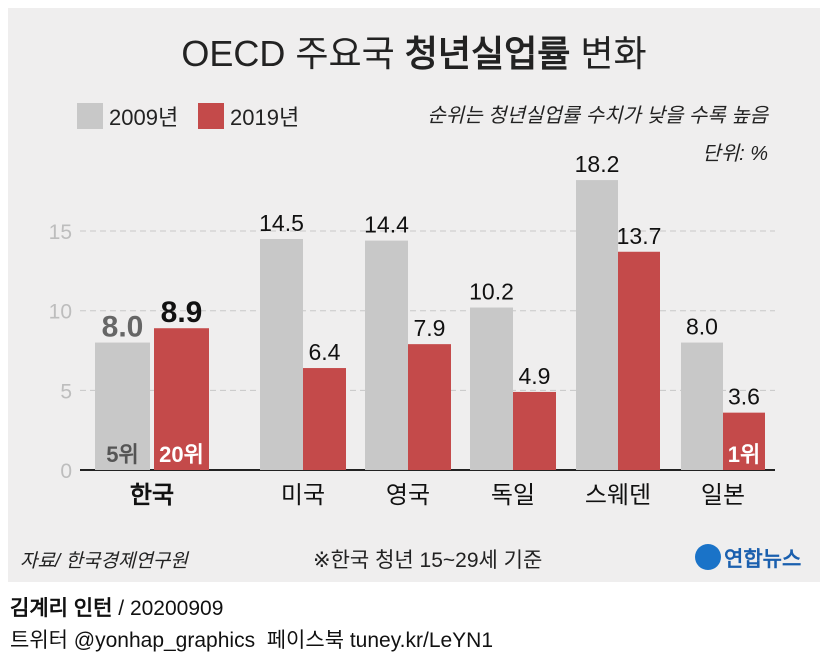 The height and width of the screenshot is (659, 828). Describe the element at coordinates (413, 53) in the screenshot. I see `chart-title: OECD 주요국 청년실업률 변화` at that location.